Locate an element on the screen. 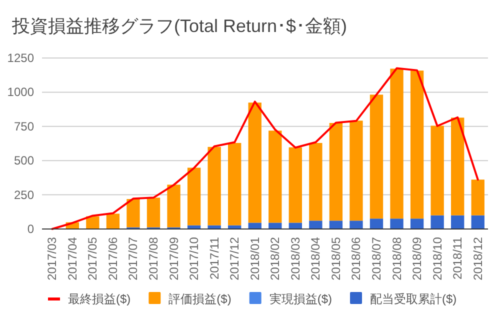  x-tick-label: 2018/08 is located at coordinates (397, 258).